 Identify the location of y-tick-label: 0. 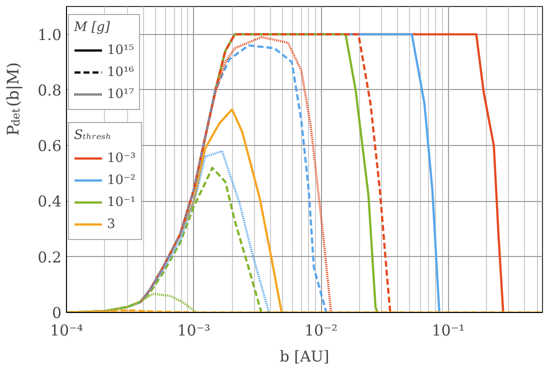
(57, 313).